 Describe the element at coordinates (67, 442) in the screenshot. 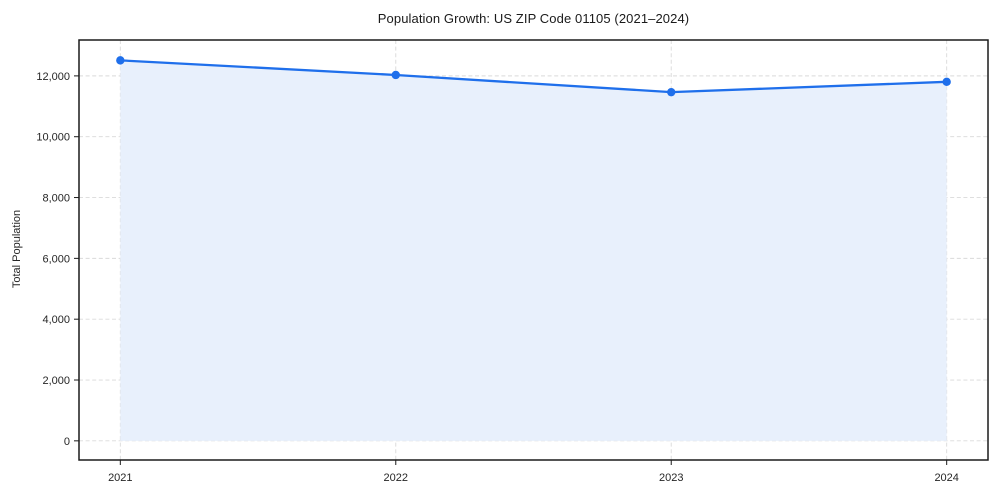

I see `y-tick-label: 0` at that location.